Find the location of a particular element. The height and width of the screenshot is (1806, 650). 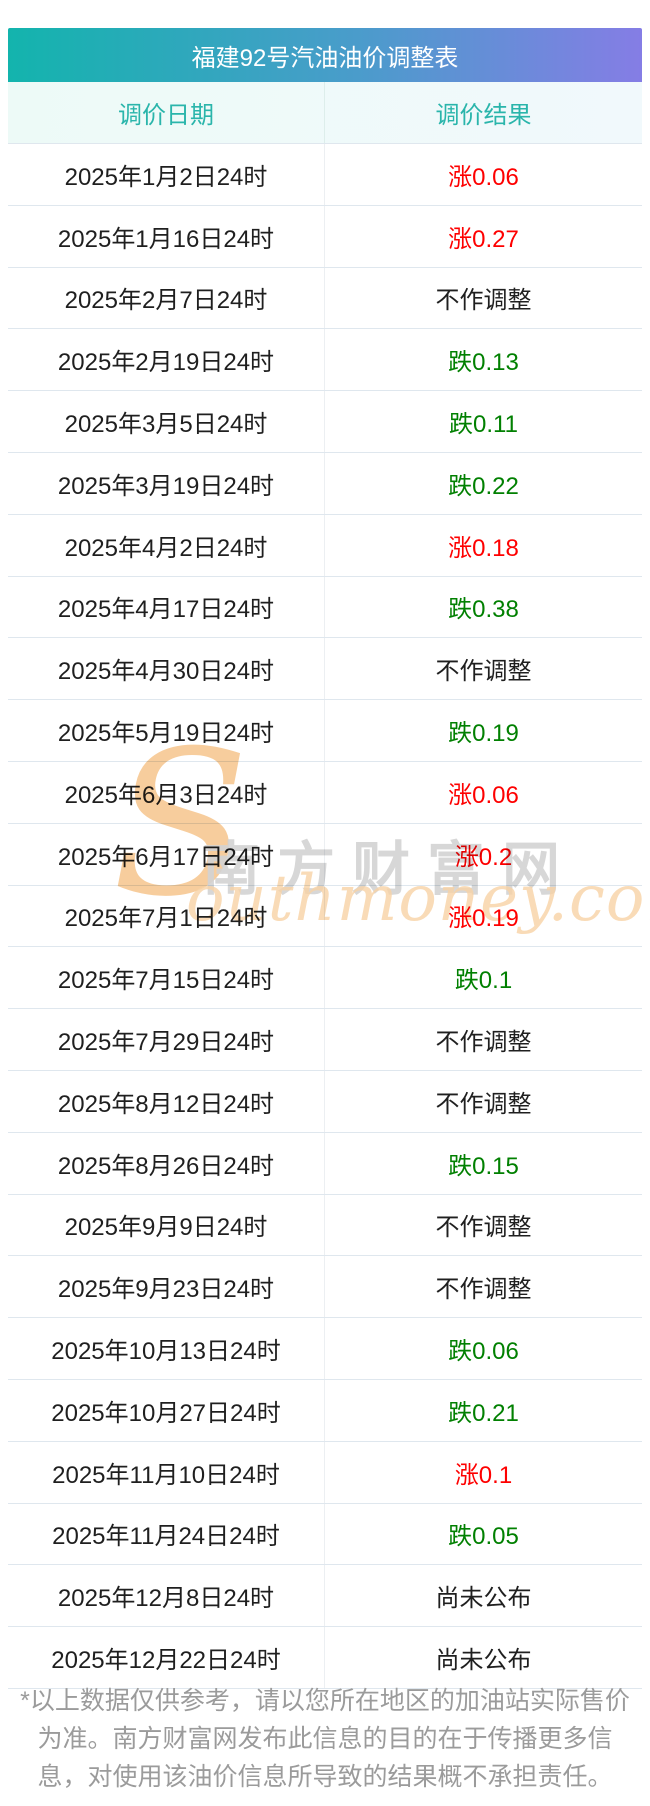

result-cell: 跌0.15 is located at coordinates (483, 1166).